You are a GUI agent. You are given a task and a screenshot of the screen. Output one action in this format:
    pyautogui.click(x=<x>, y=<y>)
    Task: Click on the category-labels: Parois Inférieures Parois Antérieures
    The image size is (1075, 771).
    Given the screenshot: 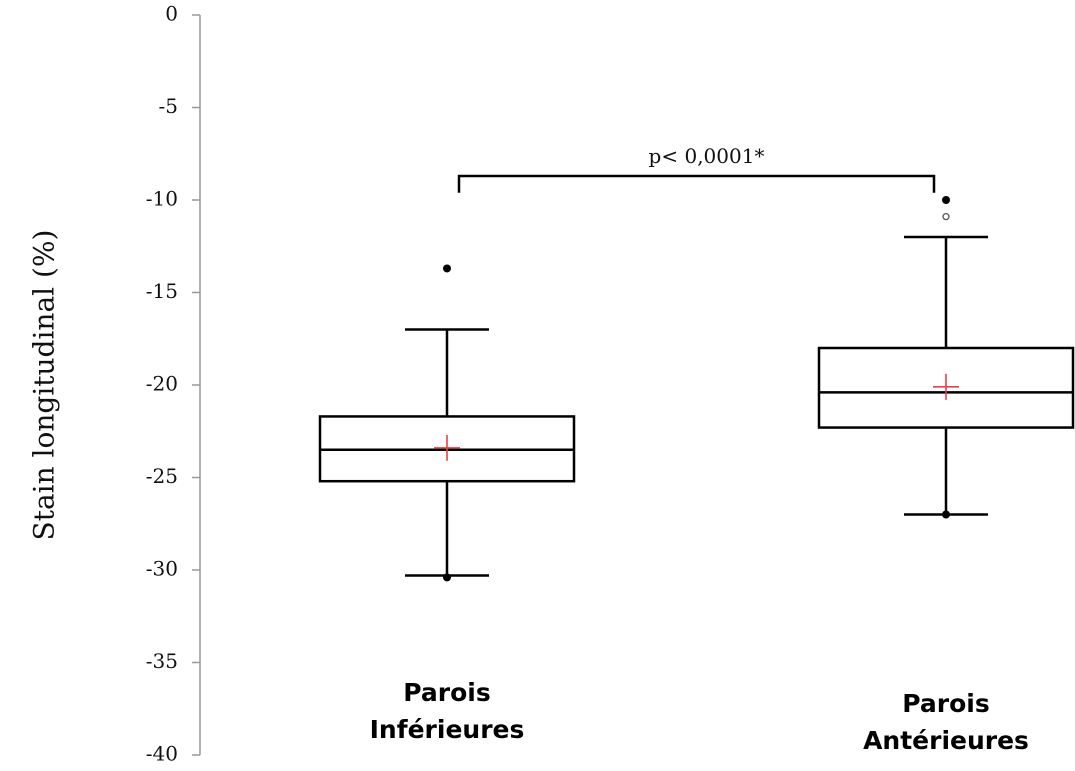 What is the action you would take?
    pyautogui.click(x=699, y=716)
    